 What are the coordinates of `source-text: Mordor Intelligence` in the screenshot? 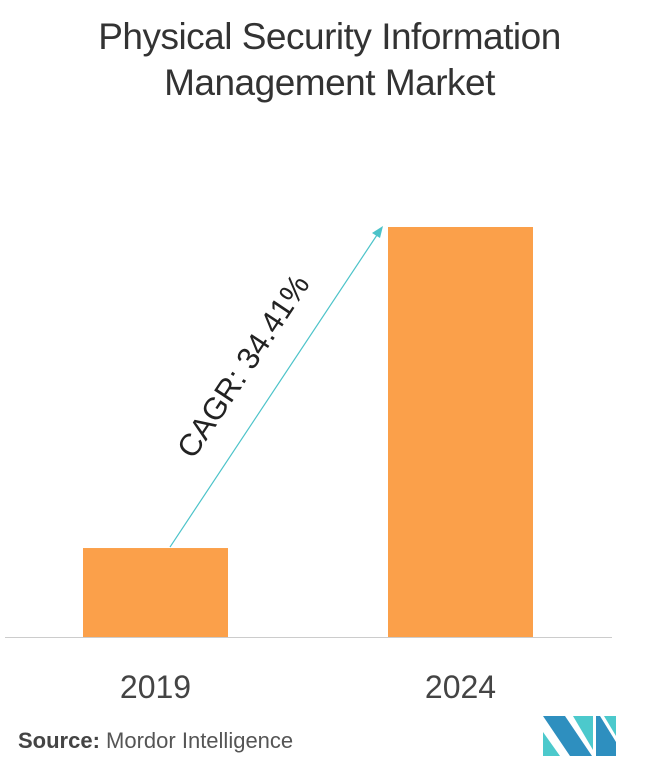 It's located at (200, 740).